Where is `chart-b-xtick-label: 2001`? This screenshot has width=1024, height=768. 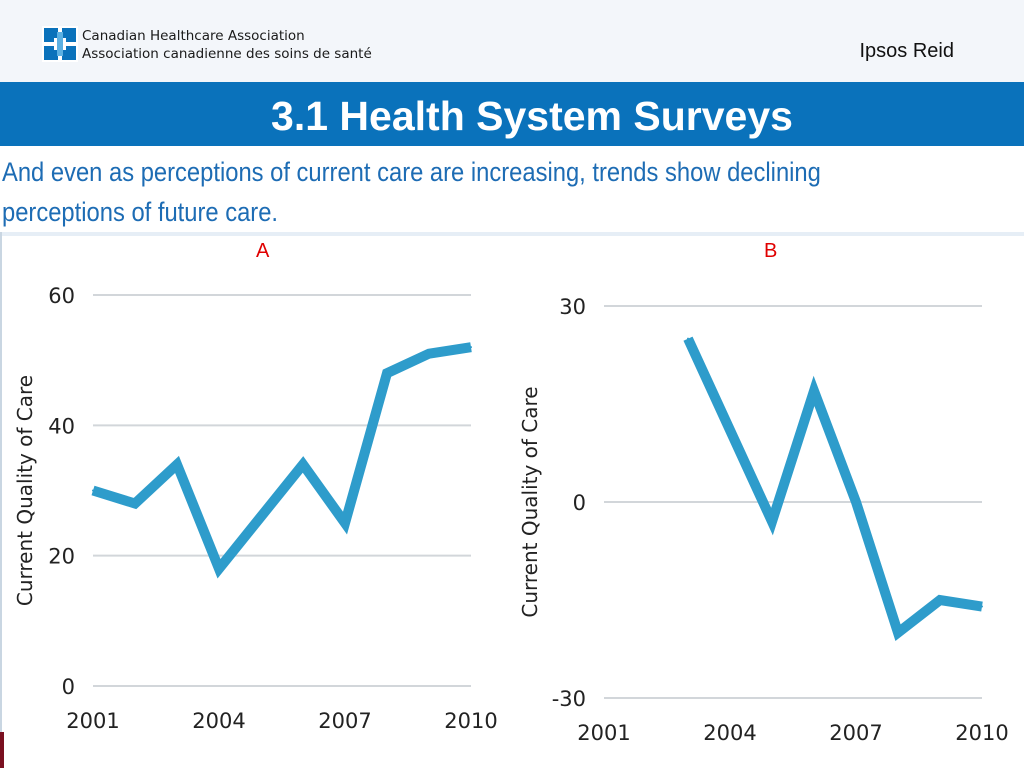
chart-b-xtick-label: 2001 is located at coordinates (603, 733).